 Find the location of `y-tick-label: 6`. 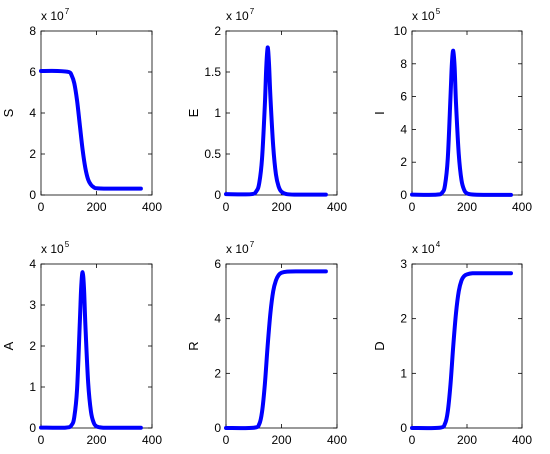

y-tick-label: 6 is located at coordinates (32, 72).